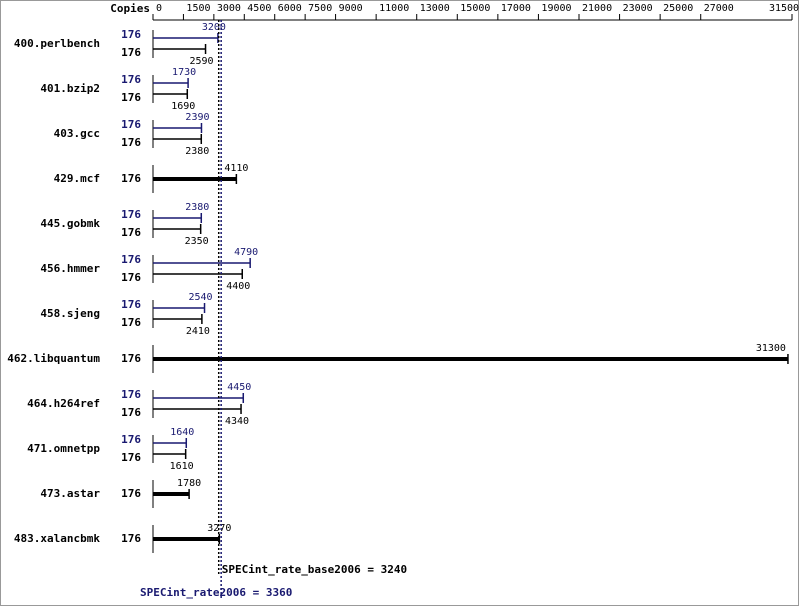  Describe the element at coordinates (516, 8) in the screenshot. I see `x-tick-label: 17000` at that location.